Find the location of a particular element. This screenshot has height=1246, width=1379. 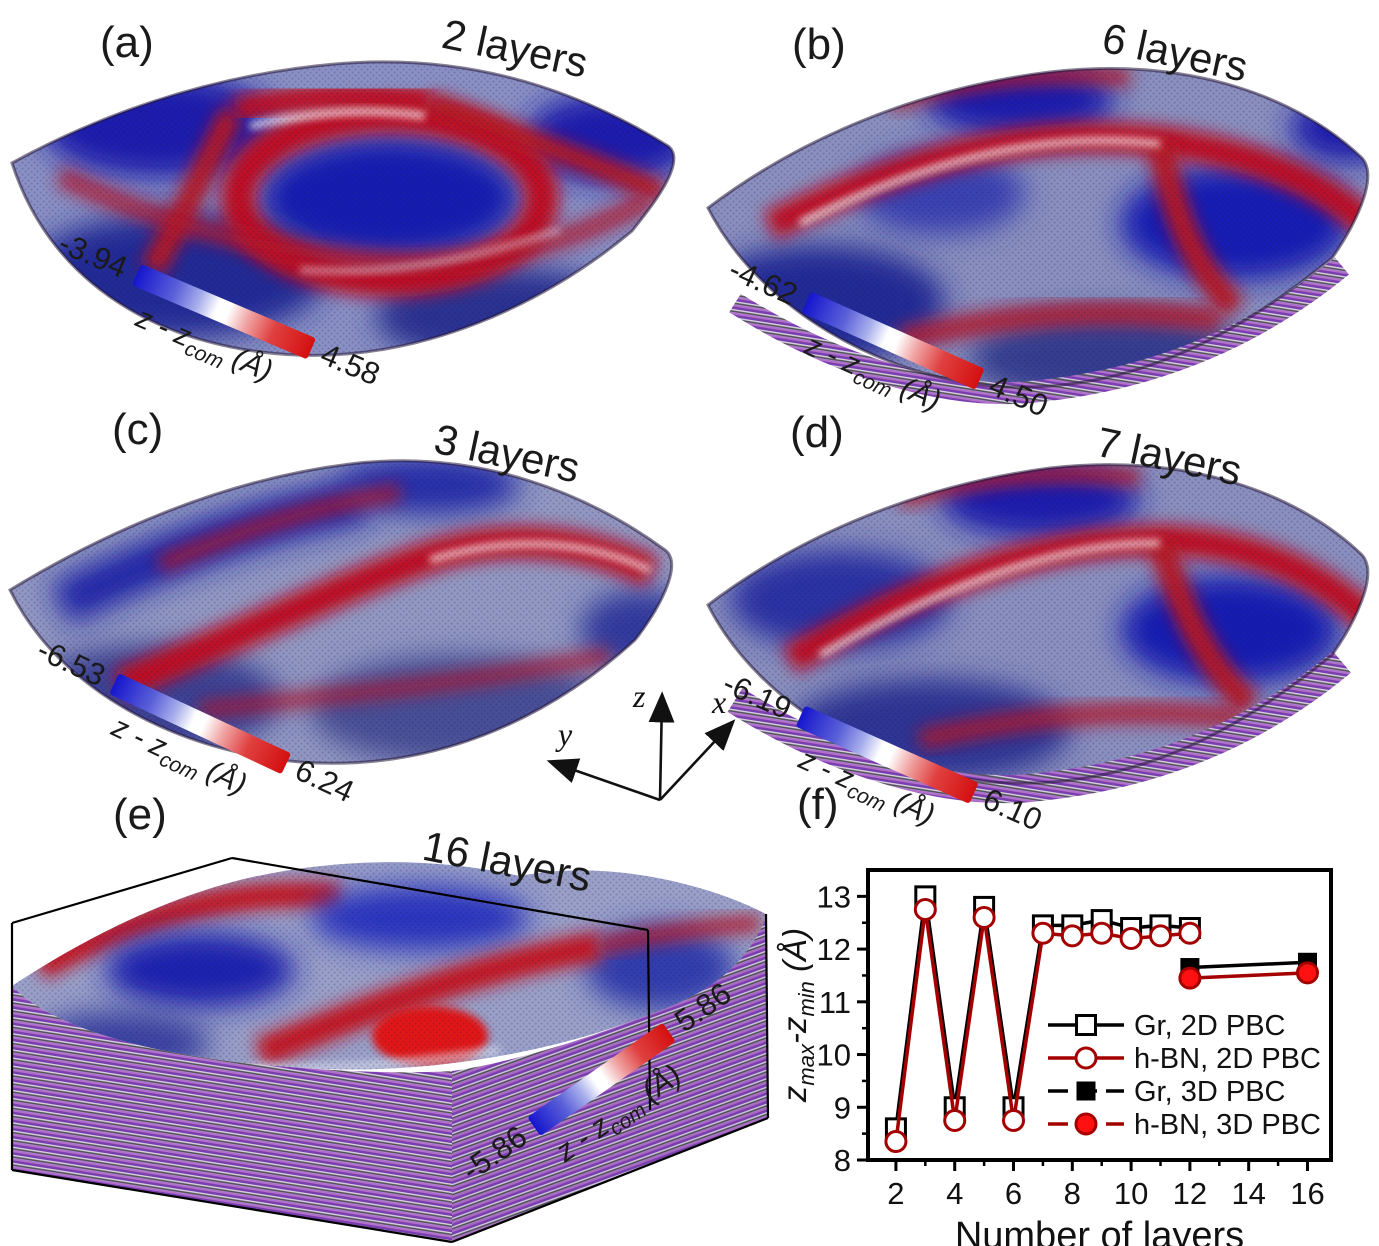

panel-d-label: (d) is located at coordinates (817, 432).